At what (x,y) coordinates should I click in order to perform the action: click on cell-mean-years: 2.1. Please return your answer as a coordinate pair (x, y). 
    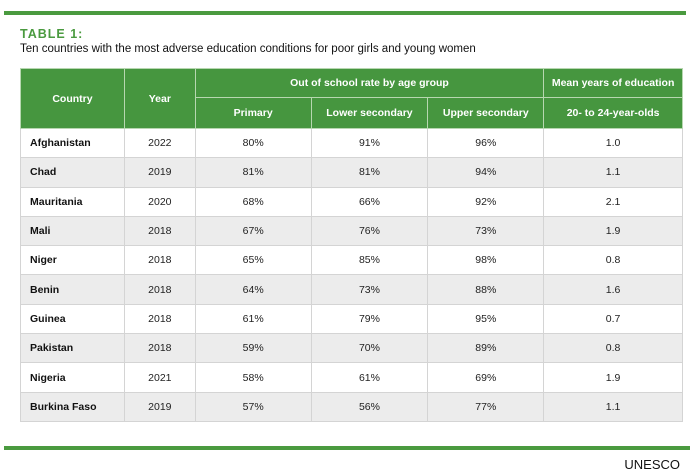
    Looking at the image, I should click on (613, 201).